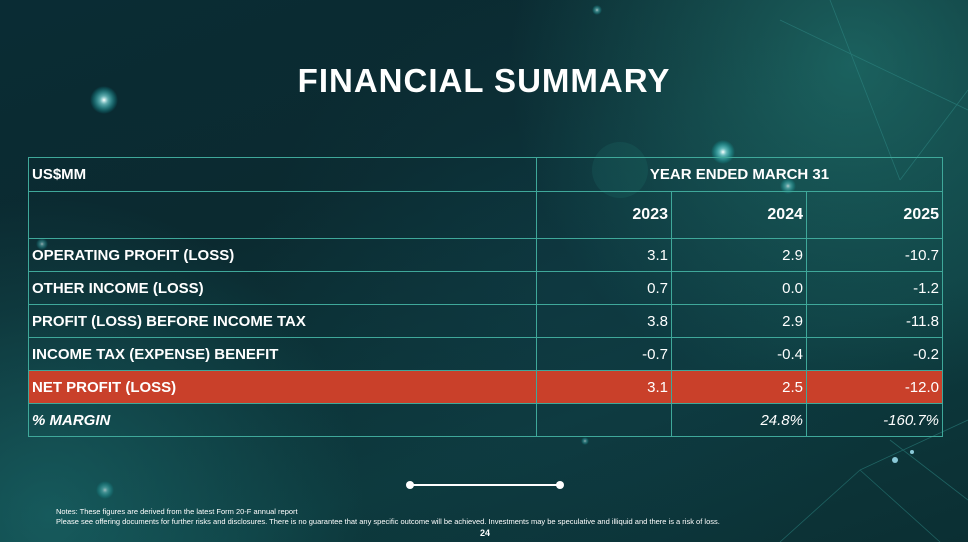  I want to click on margin-row: % MARGIN 24.8% -160.7%, so click(486, 420).